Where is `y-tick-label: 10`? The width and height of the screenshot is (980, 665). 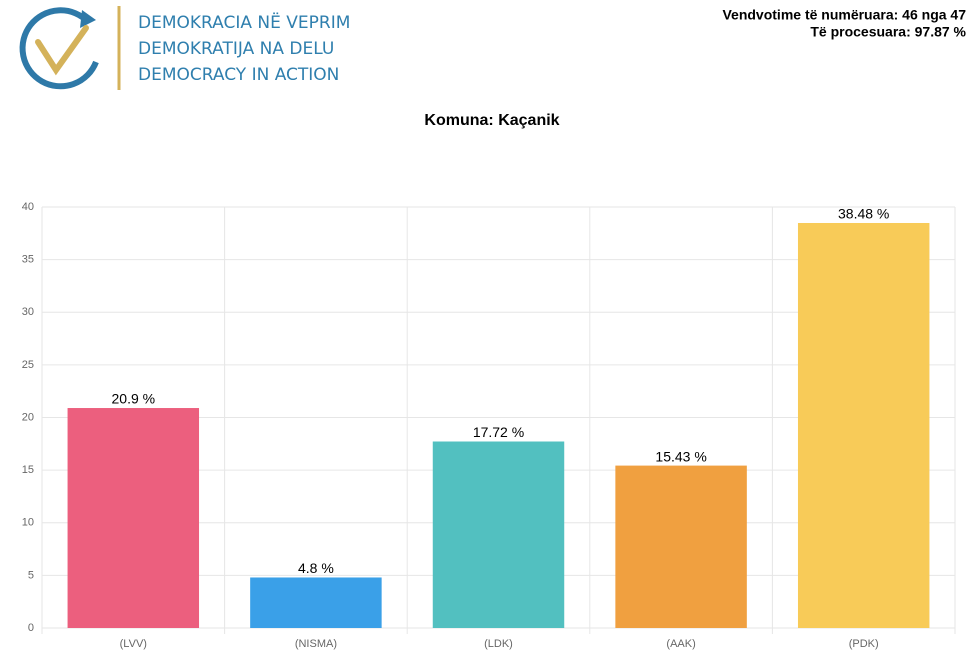 y-tick-label: 10 is located at coordinates (28, 523).